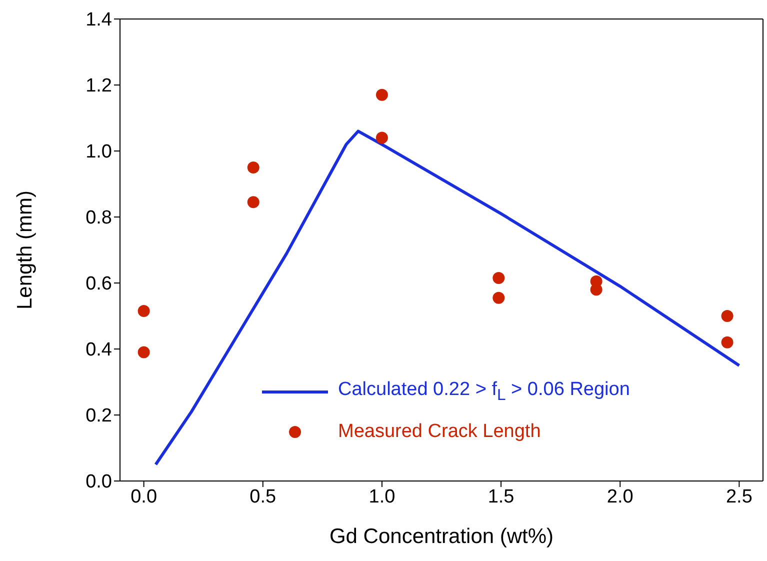 The width and height of the screenshot is (767, 561). Describe the element at coordinates (99, 20) in the screenshot. I see `y-tick-label: 1.4` at that location.